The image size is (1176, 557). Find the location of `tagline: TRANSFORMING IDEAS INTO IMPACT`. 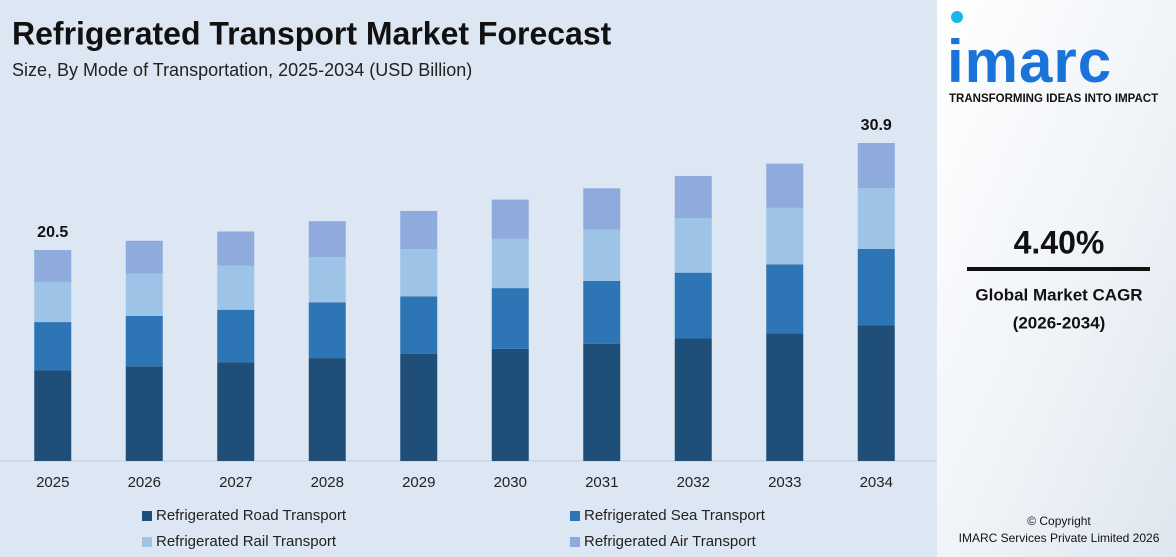

tagline: TRANSFORMING IDEAS INTO IMPACT is located at coordinates (1053, 99).